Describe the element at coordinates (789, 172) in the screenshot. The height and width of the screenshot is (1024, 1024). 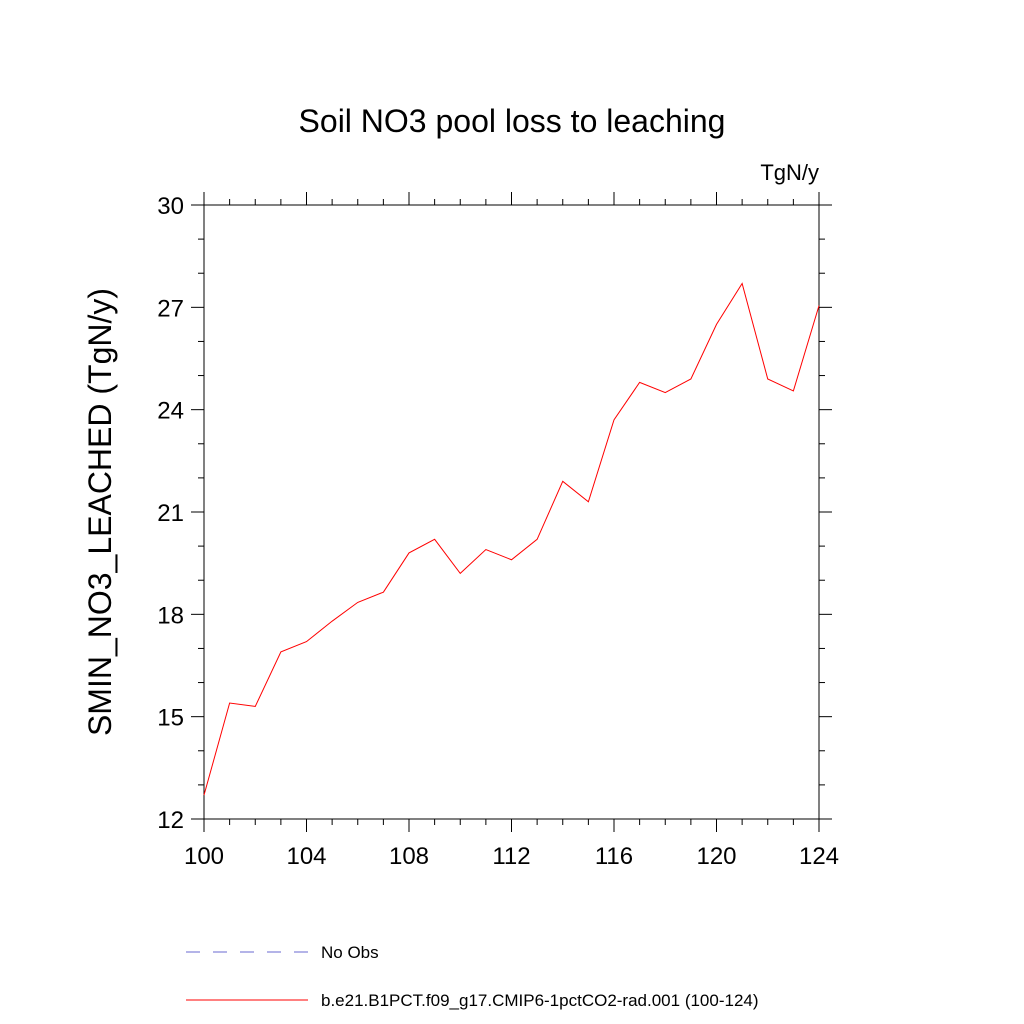
I see `units-label: TgN/y` at that location.